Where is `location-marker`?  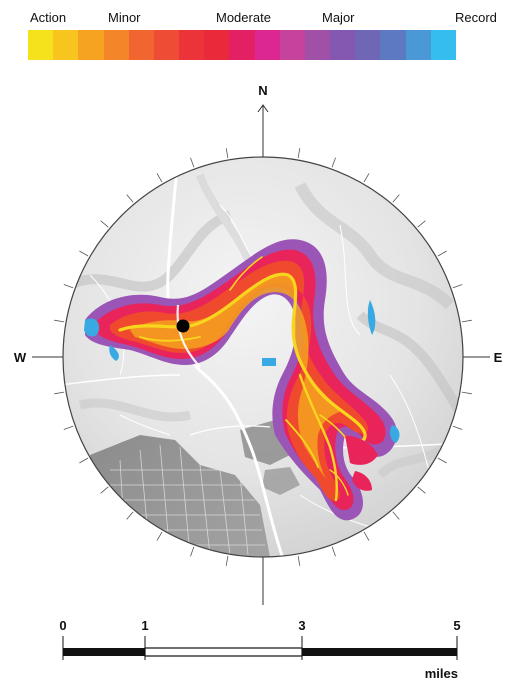 location-marker is located at coordinates (183, 326).